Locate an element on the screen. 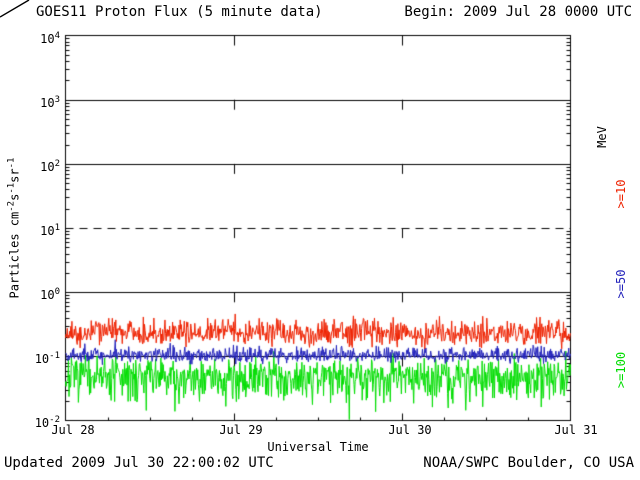 This screenshot has height=480, width=640. y-tick-label-1e4: 10⁴ is located at coordinates (50, 38).